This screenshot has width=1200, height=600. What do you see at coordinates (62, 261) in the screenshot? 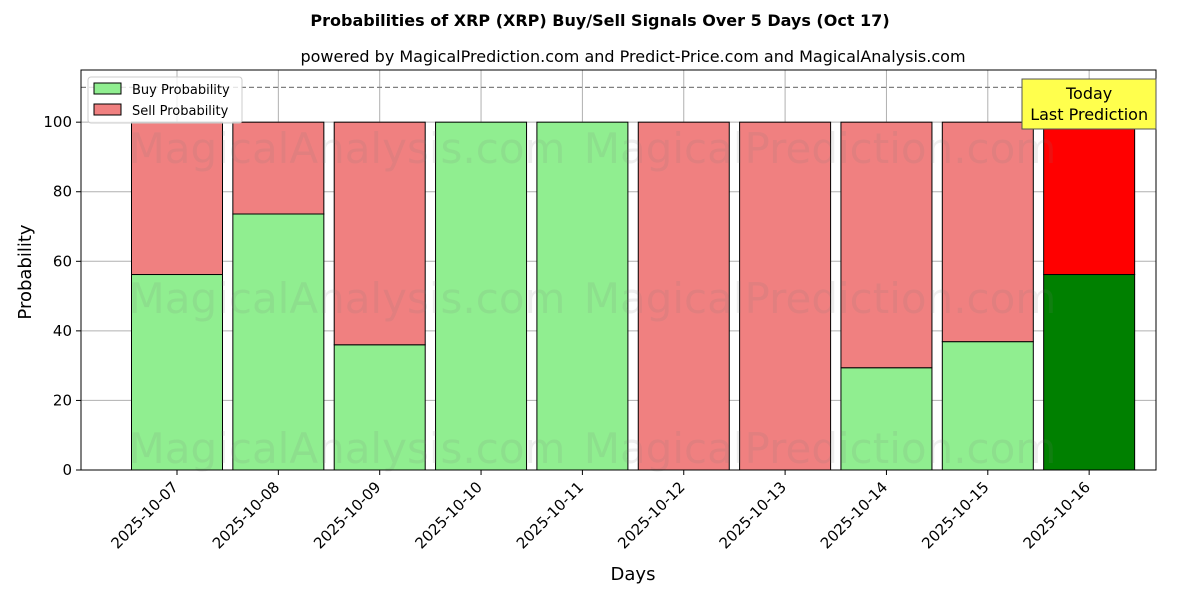
I see `y-tick-label: 60` at bounding box center [62, 261].